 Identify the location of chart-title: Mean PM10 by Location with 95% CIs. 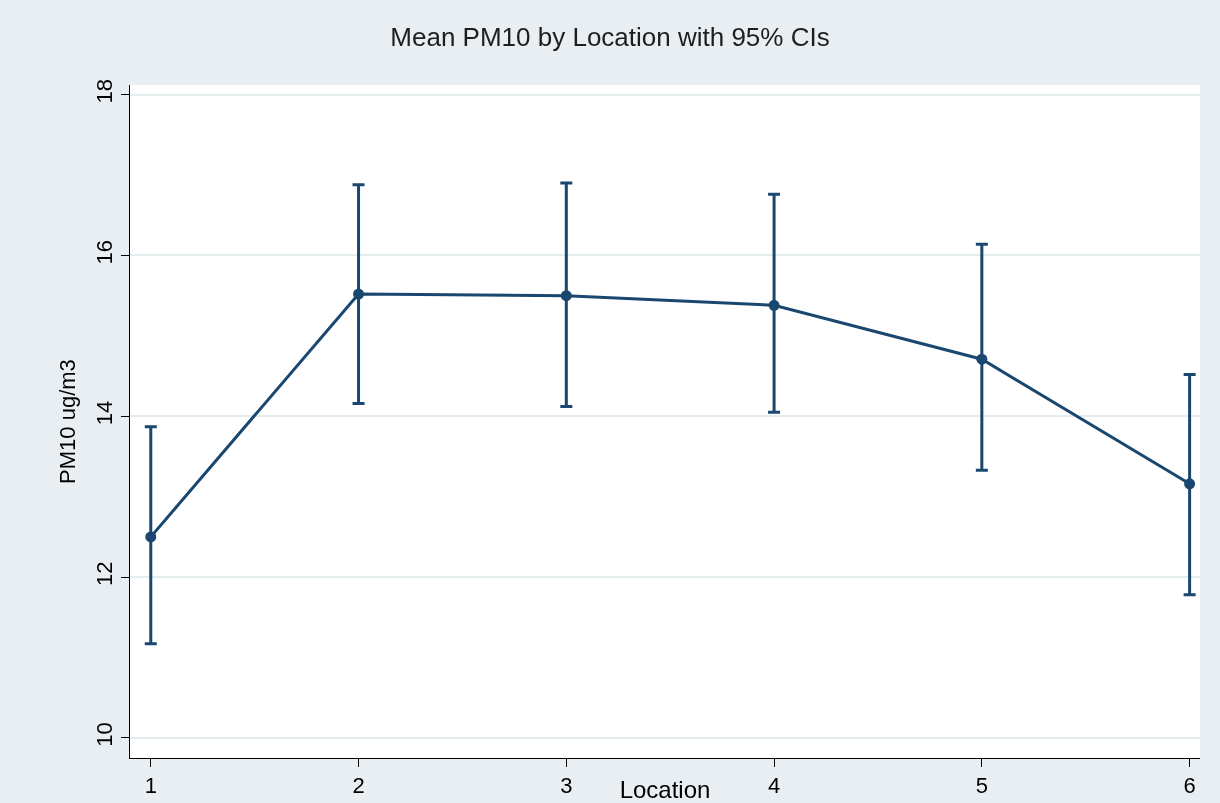
(610, 37).